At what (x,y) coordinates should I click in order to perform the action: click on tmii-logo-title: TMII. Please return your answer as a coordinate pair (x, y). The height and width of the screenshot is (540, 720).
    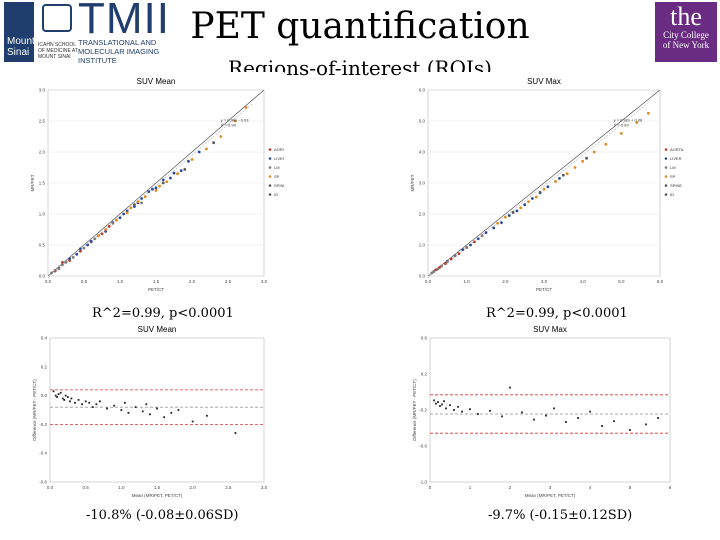
    Looking at the image, I should click on (124, 21).